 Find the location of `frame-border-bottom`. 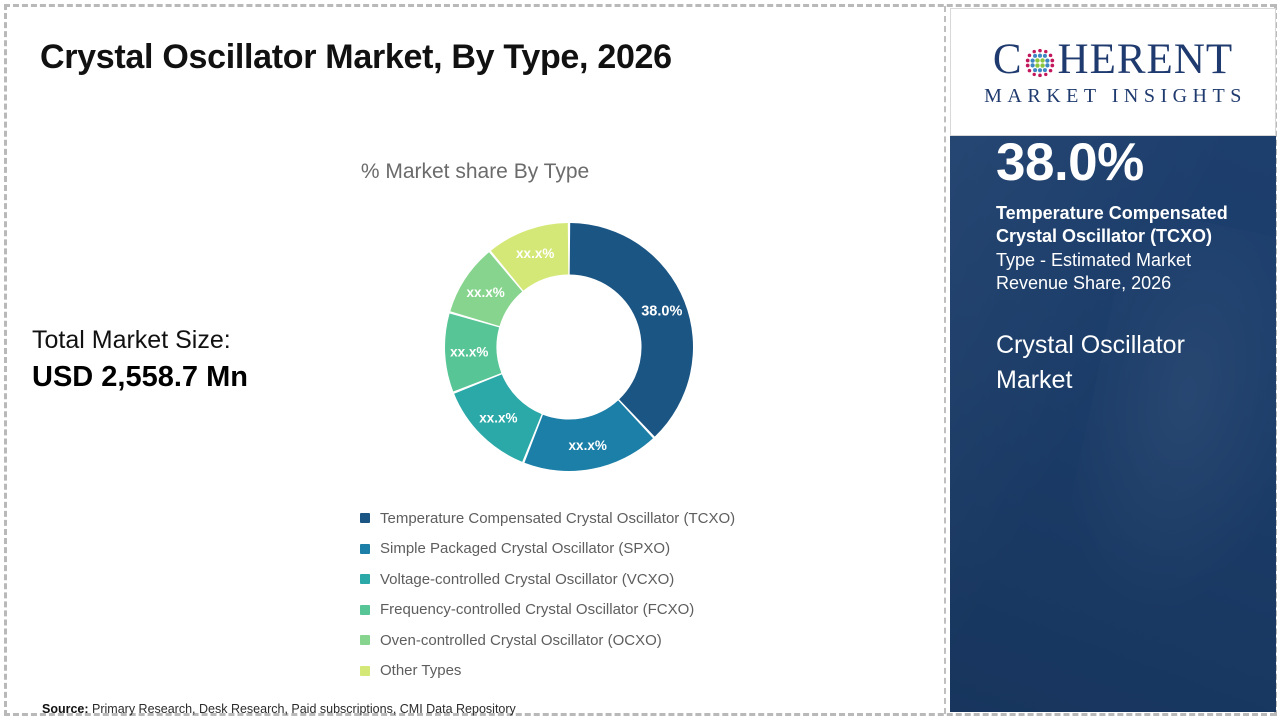

frame-border-bottom is located at coordinates (640, 714).